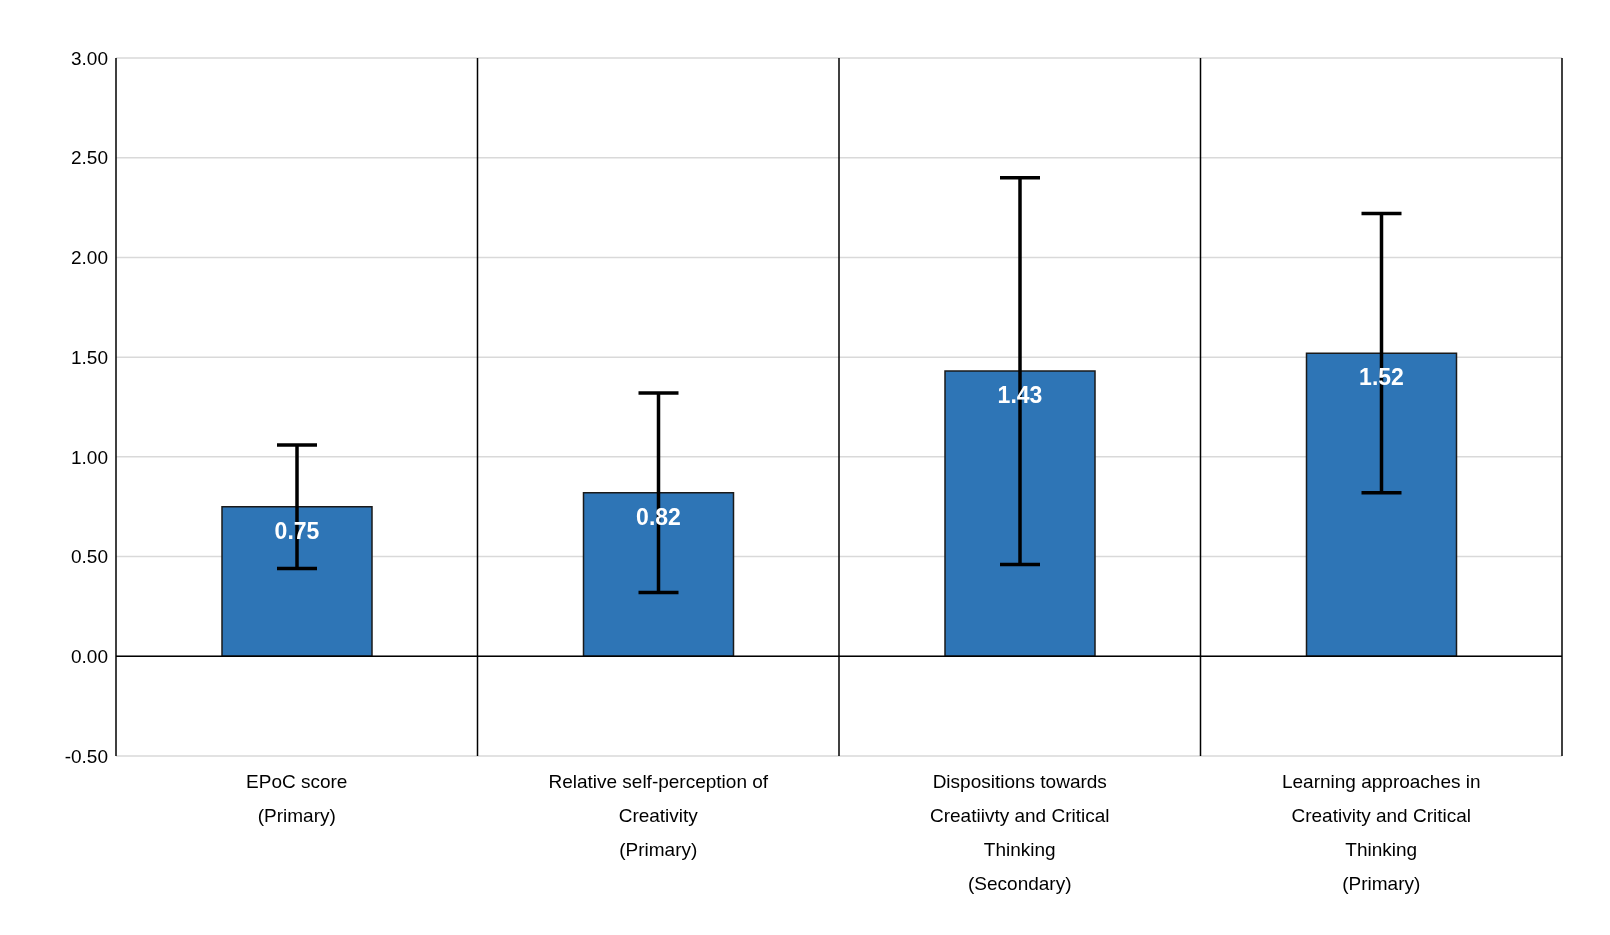 The height and width of the screenshot is (935, 1610). I want to click on y-tick-label: 0.00, so click(89, 657).